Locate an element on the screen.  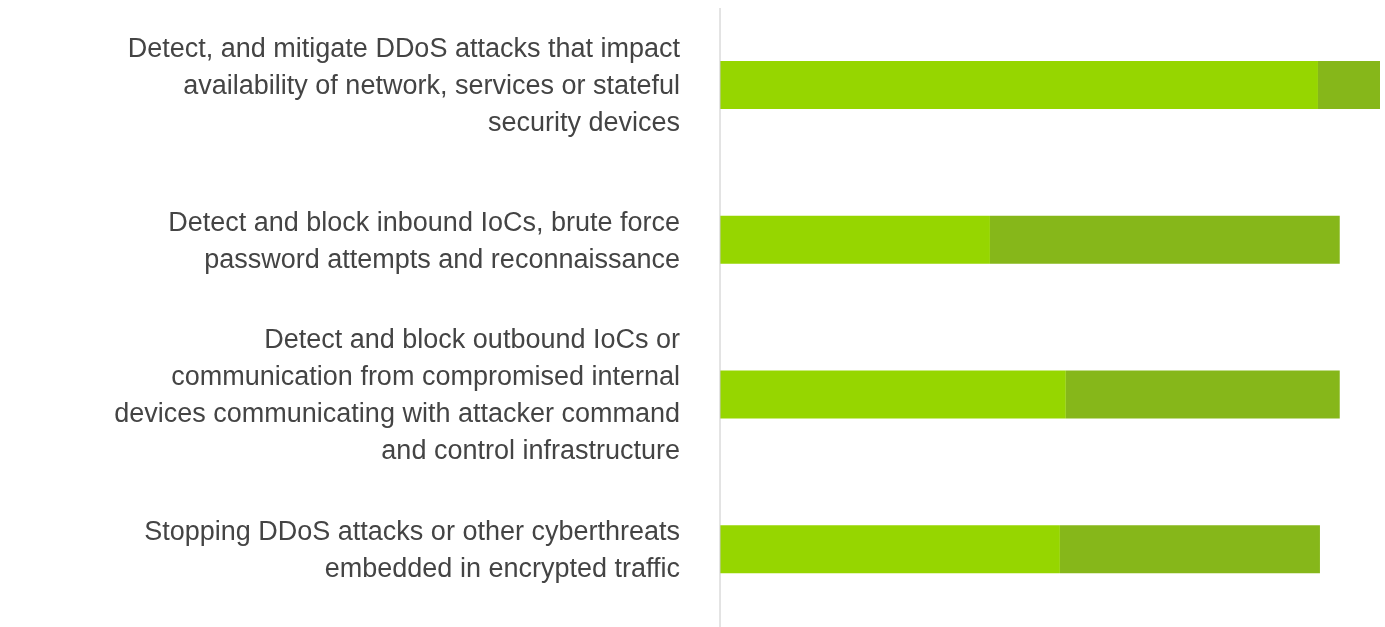
y-tick-label: Detect and block inbound IoCs, brute force password attempts and reconnaissance is located at coordinates (424, 240).